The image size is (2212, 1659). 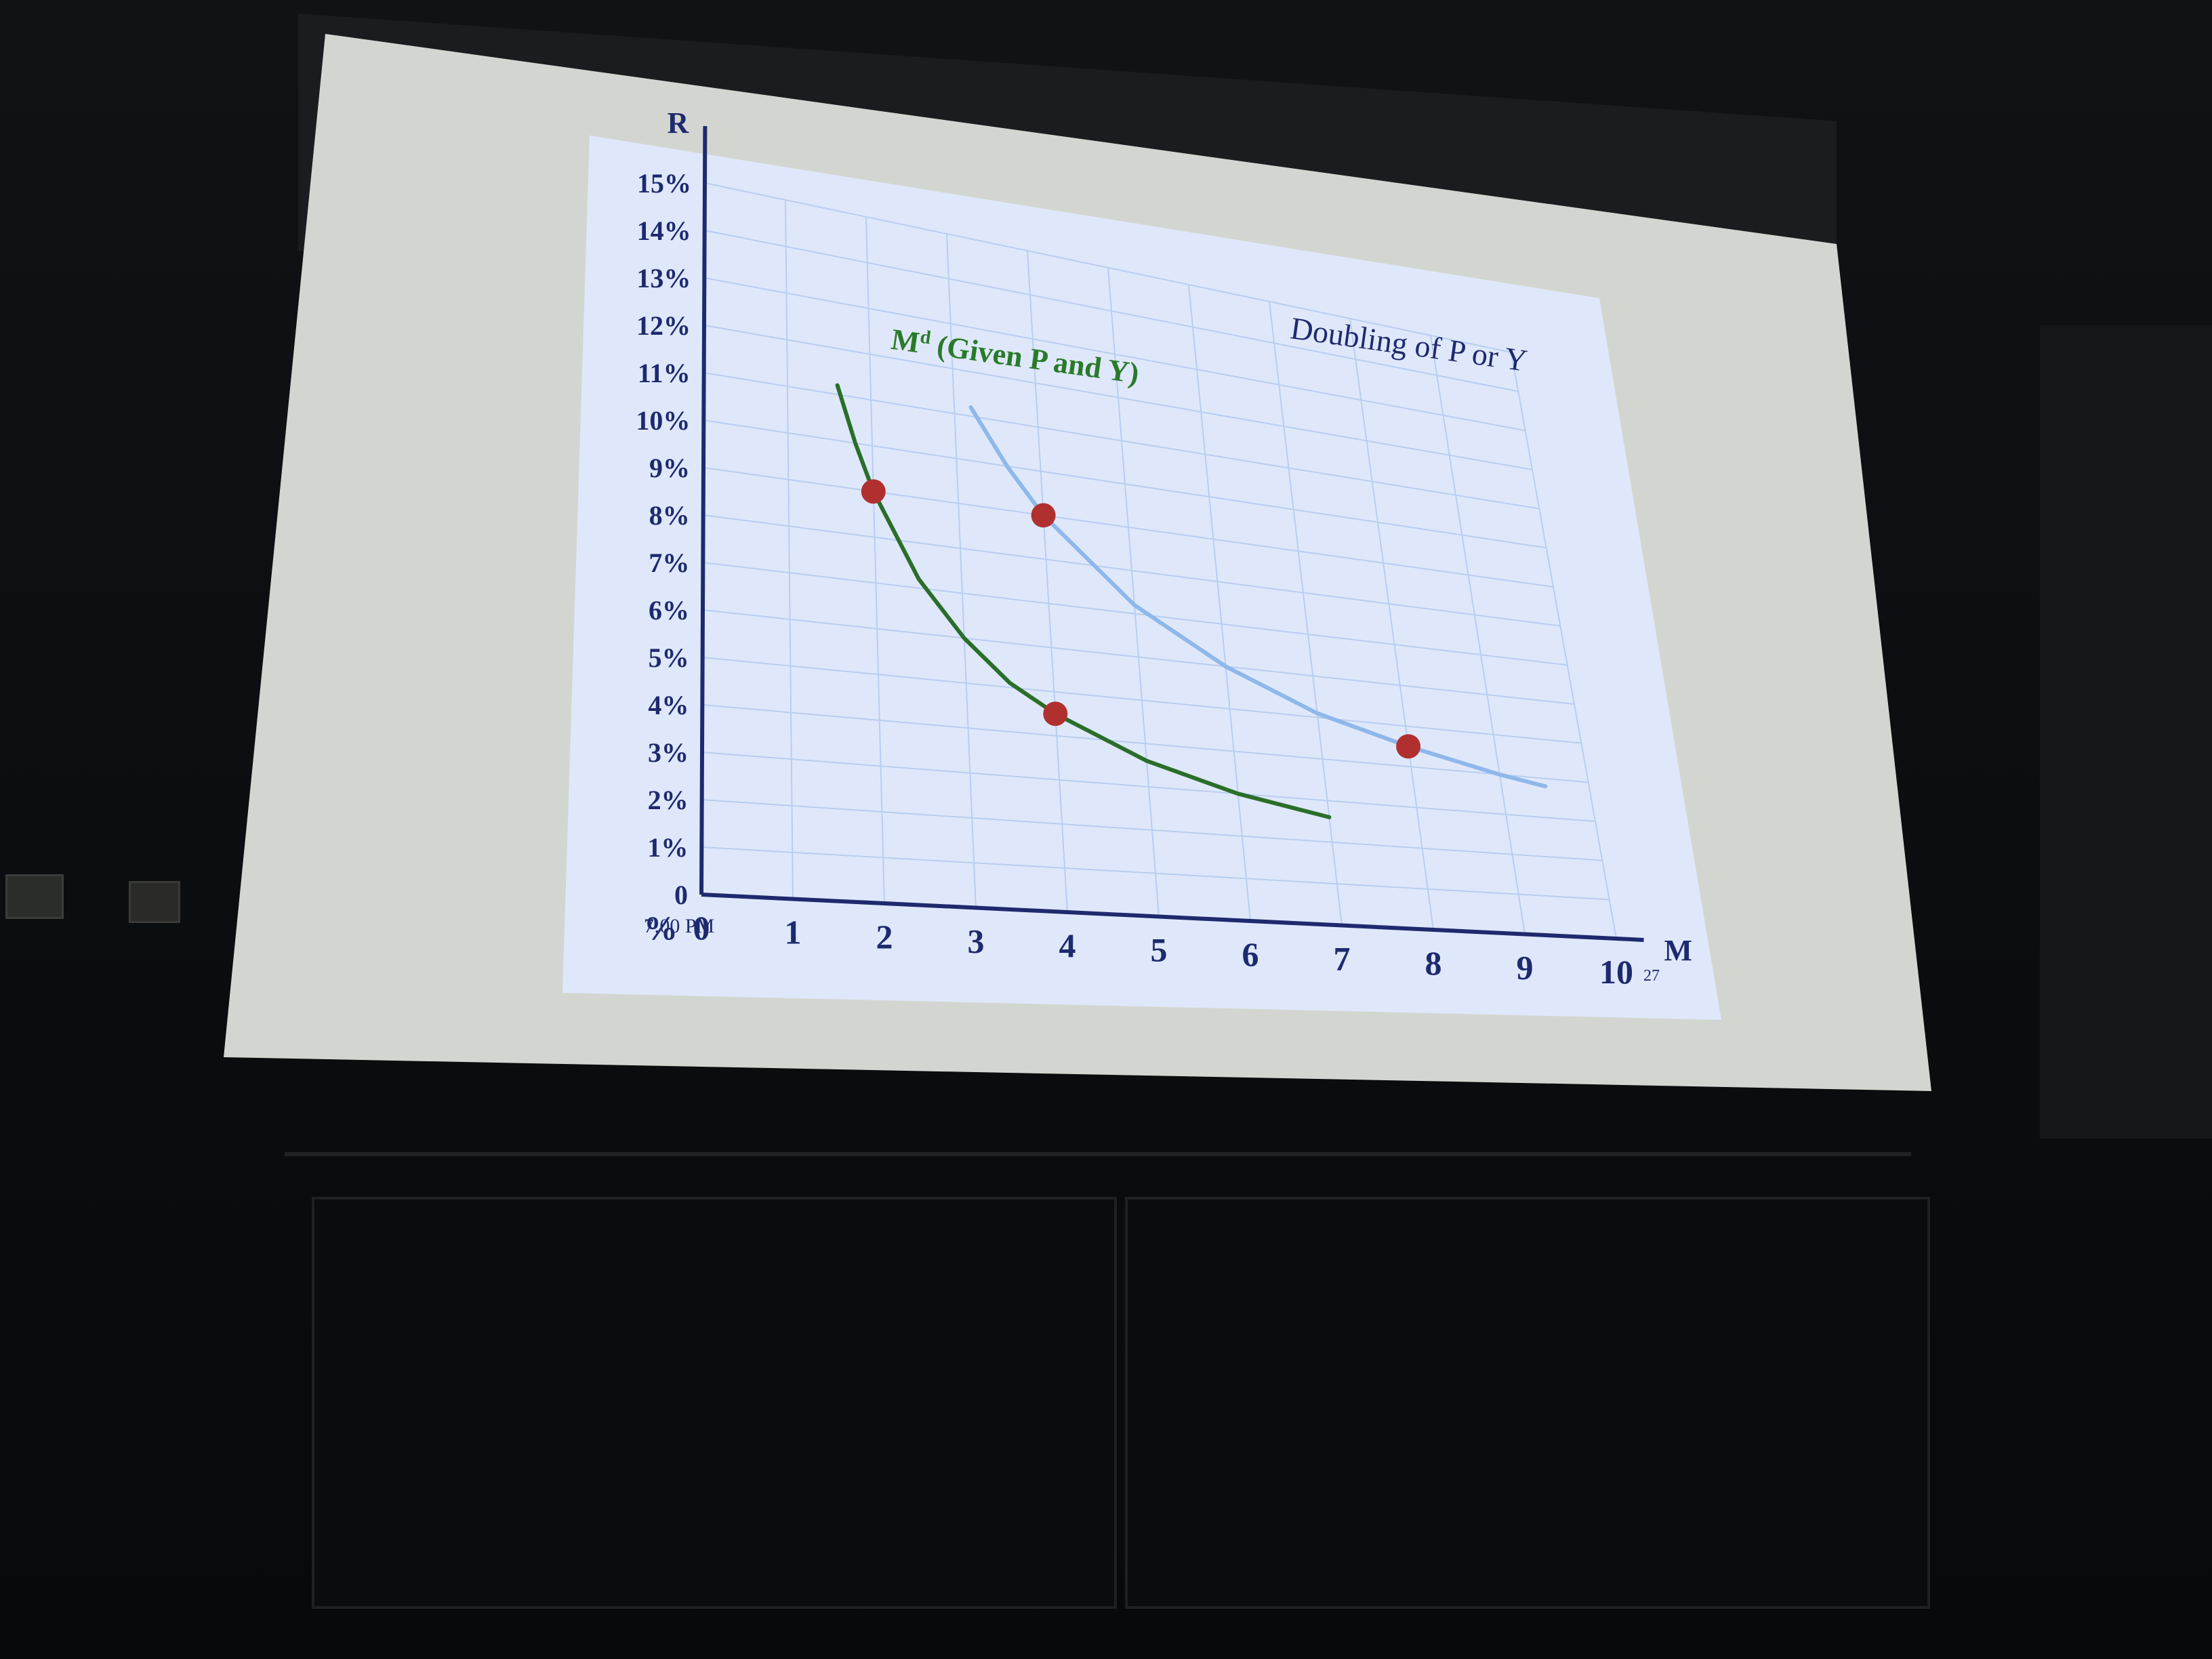 I want to click on x-tick-label: 6, so click(x=1250, y=954).